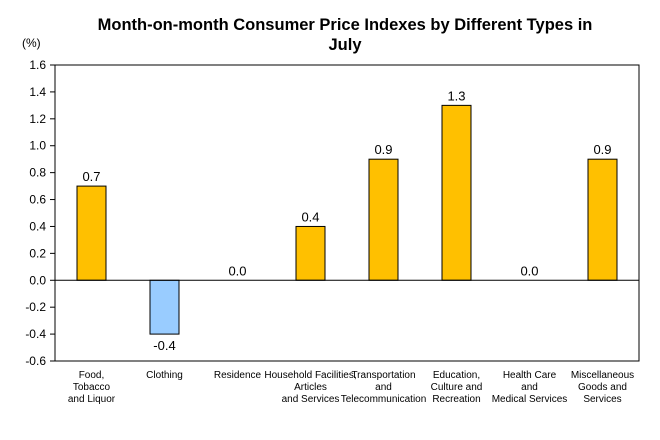 The height and width of the screenshot is (440, 660). I want to click on chart-title-line-2: July, so click(345, 45).